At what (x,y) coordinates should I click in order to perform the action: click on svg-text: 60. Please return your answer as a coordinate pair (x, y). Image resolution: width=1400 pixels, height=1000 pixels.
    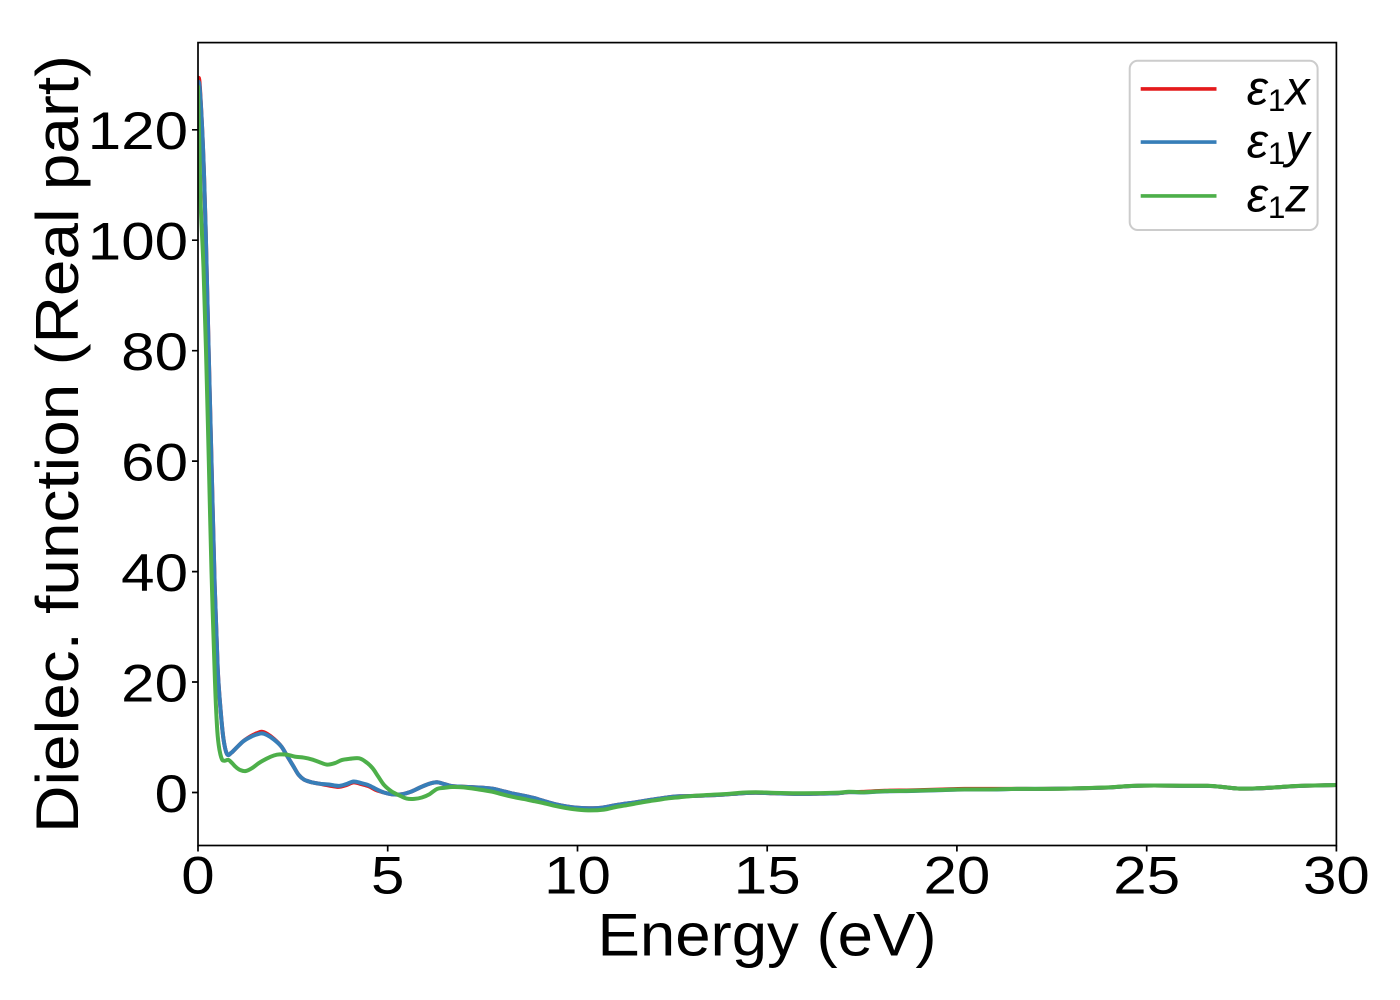
    Looking at the image, I should click on (154, 462).